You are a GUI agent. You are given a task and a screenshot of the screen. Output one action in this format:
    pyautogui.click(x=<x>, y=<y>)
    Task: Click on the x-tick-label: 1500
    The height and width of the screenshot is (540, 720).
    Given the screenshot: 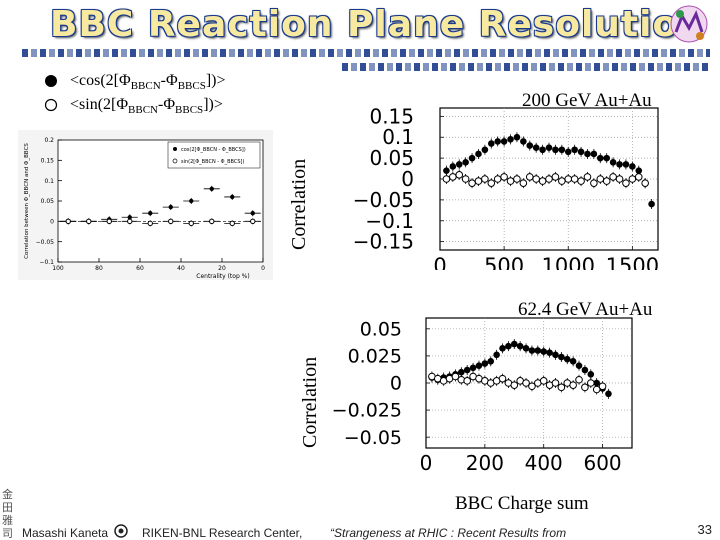 What is the action you would take?
    pyautogui.click(x=632, y=262)
    